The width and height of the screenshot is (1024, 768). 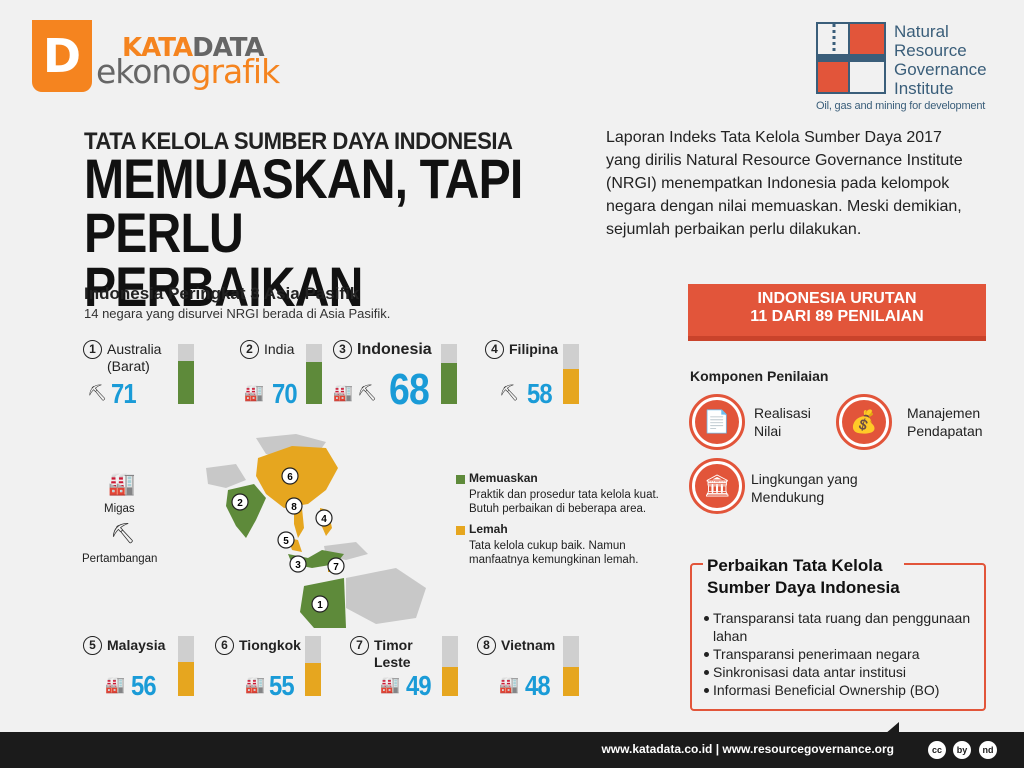 I want to click on country-card-vietnam: 8 Vietnam 🏭 48, so click(x=552, y=671).